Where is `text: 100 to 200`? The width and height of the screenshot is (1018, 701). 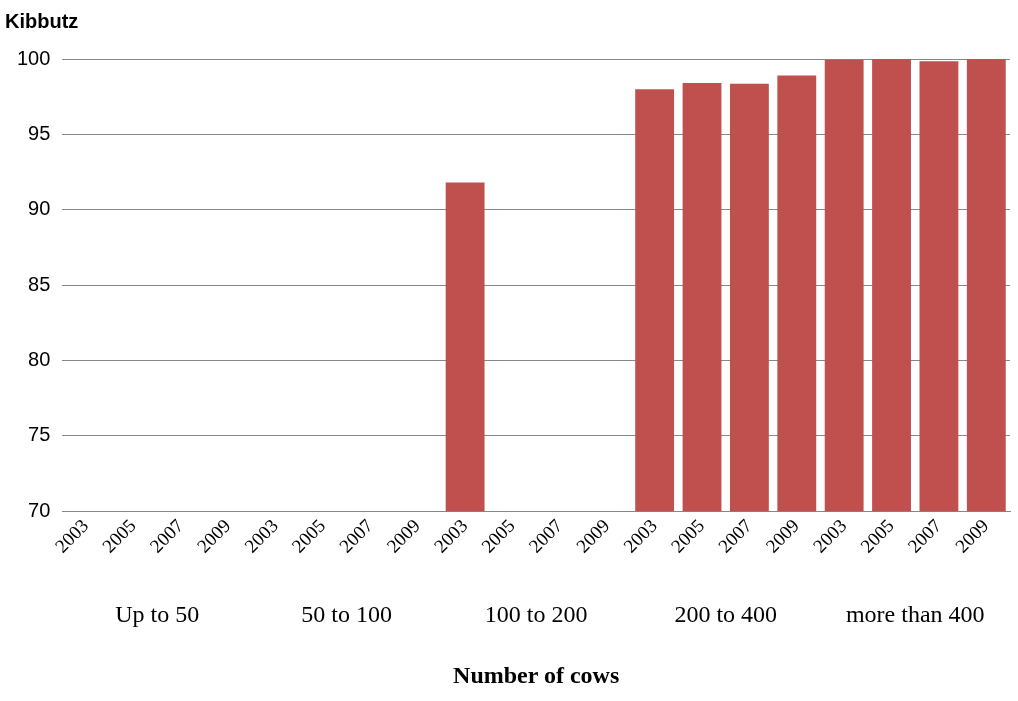
text: 100 to 200 is located at coordinates (536, 614).